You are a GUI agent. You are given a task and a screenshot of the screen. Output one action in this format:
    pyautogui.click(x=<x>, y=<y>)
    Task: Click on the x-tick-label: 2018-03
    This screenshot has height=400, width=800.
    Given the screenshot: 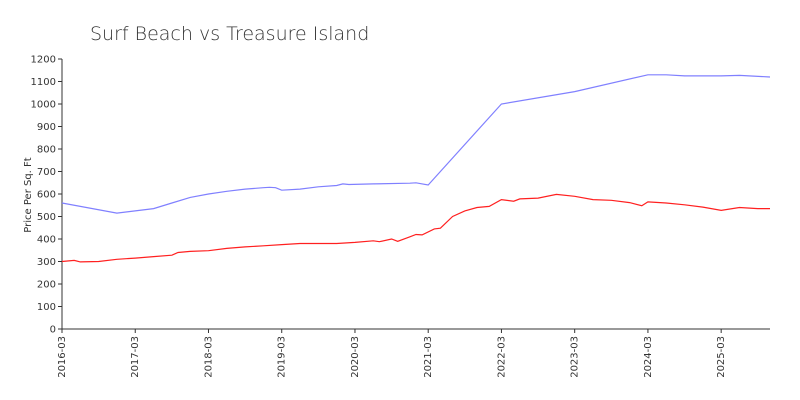 What is the action you would take?
    pyautogui.click(x=208, y=357)
    